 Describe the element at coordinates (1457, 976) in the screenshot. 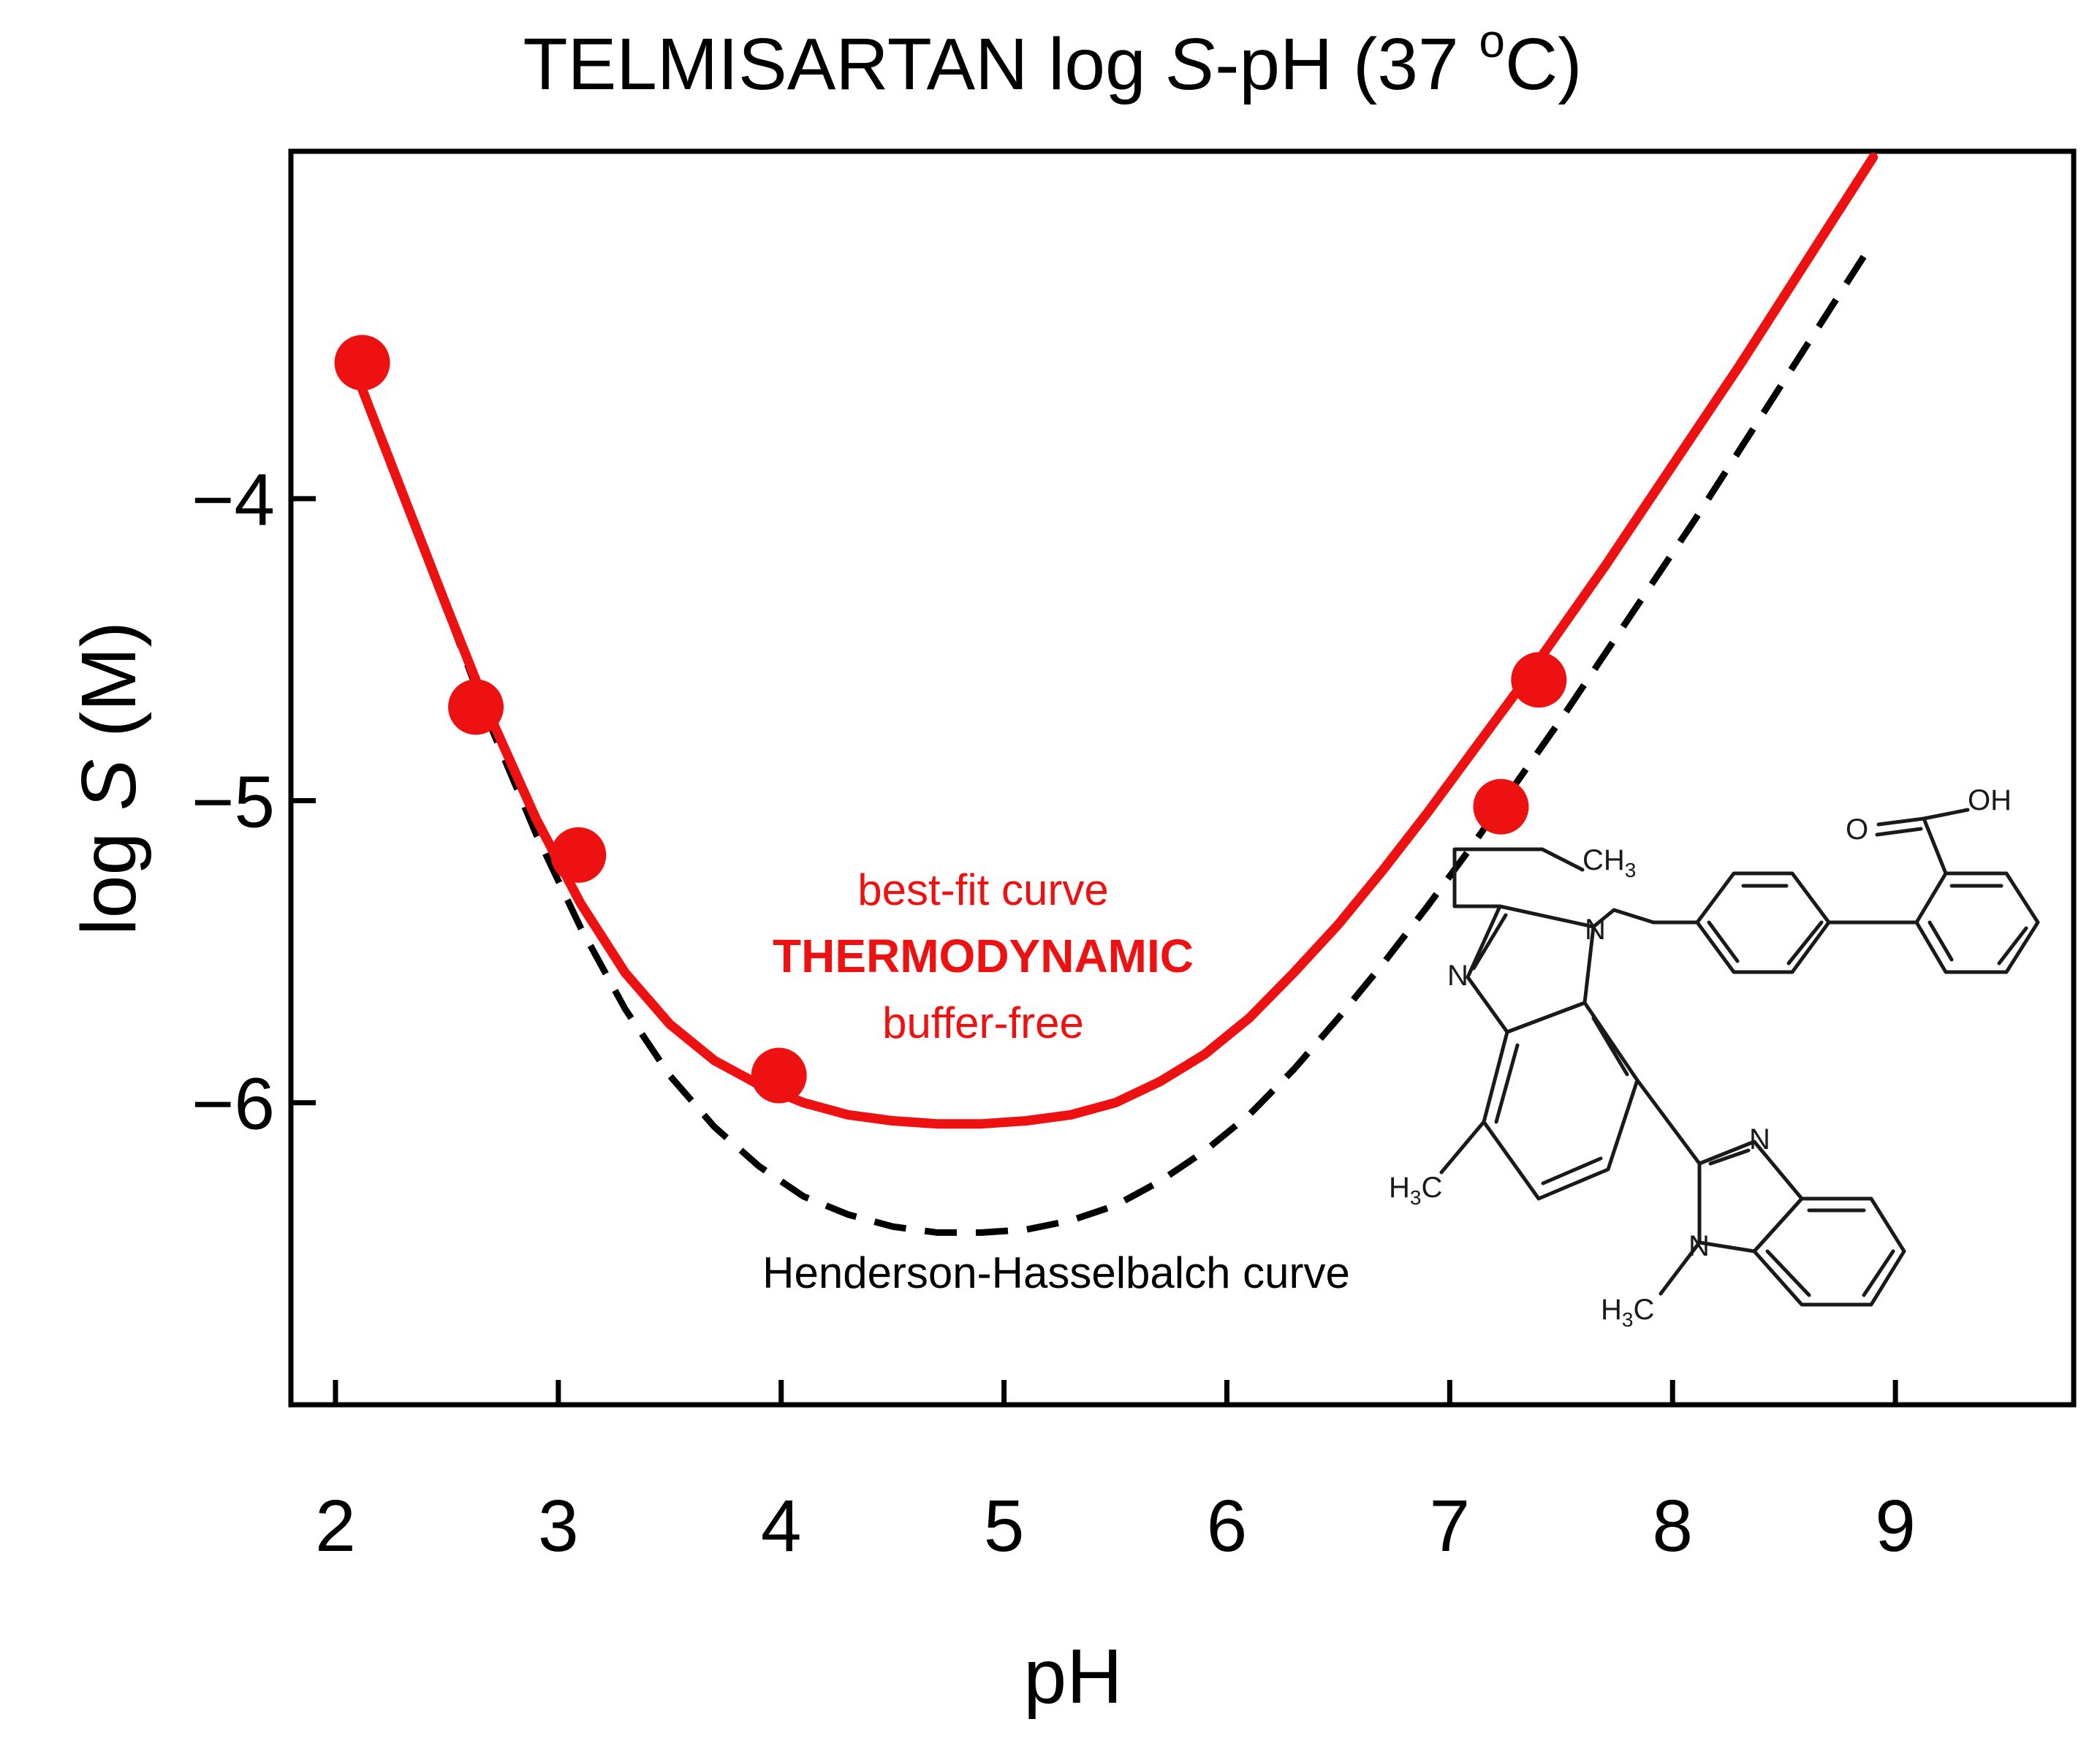

I see `n-label-2: N` at that location.